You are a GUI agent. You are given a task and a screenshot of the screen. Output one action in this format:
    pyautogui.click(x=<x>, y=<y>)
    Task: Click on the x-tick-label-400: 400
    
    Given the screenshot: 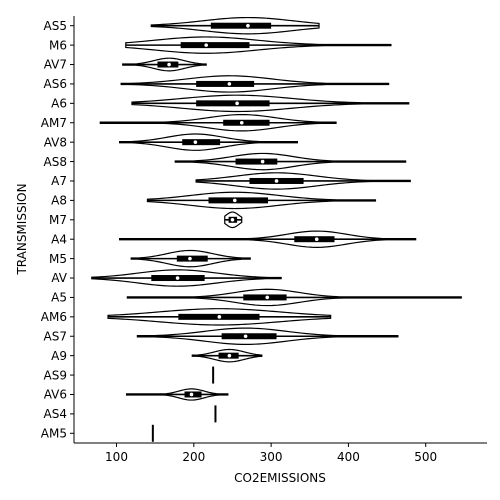 What is the action you would take?
    pyautogui.click(x=348, y=457)
    